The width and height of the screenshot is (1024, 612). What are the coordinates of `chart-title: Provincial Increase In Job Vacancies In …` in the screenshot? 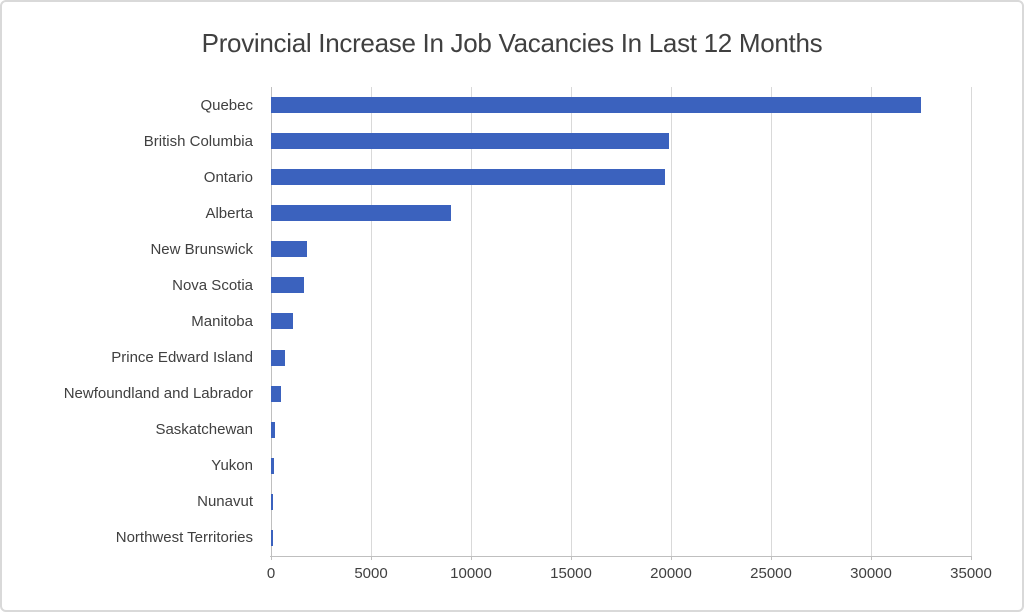 It's located at (512, 43).